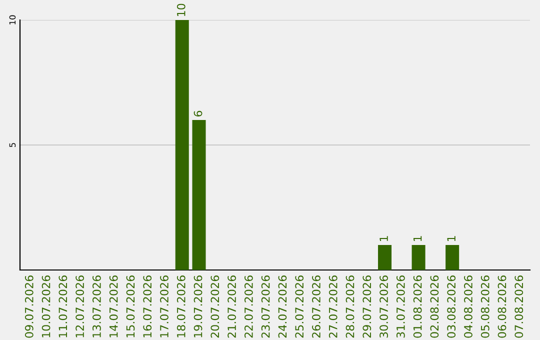 The width and height of the screenshot is (540, 340). Describe the element at coordinates (130, 307) in the screenshot. I see `x-tick-label: 15.07.2026` at that location.